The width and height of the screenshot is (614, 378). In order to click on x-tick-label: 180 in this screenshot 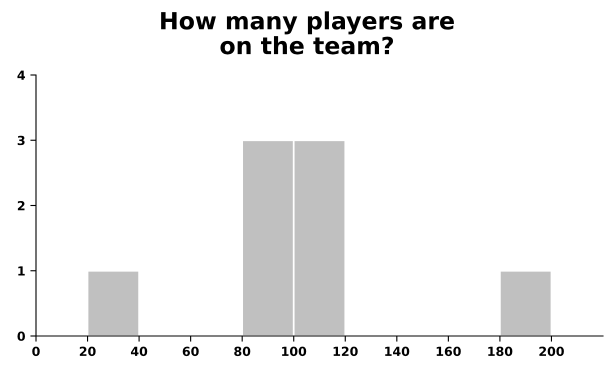, I will do `click(500, 351)`.